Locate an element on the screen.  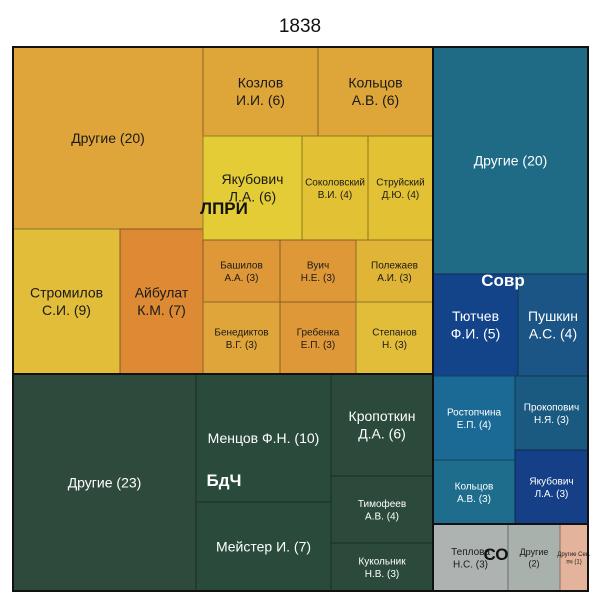
treemap-cell-label: Башилов А.А. (3) is located at coordinates (241, 272).